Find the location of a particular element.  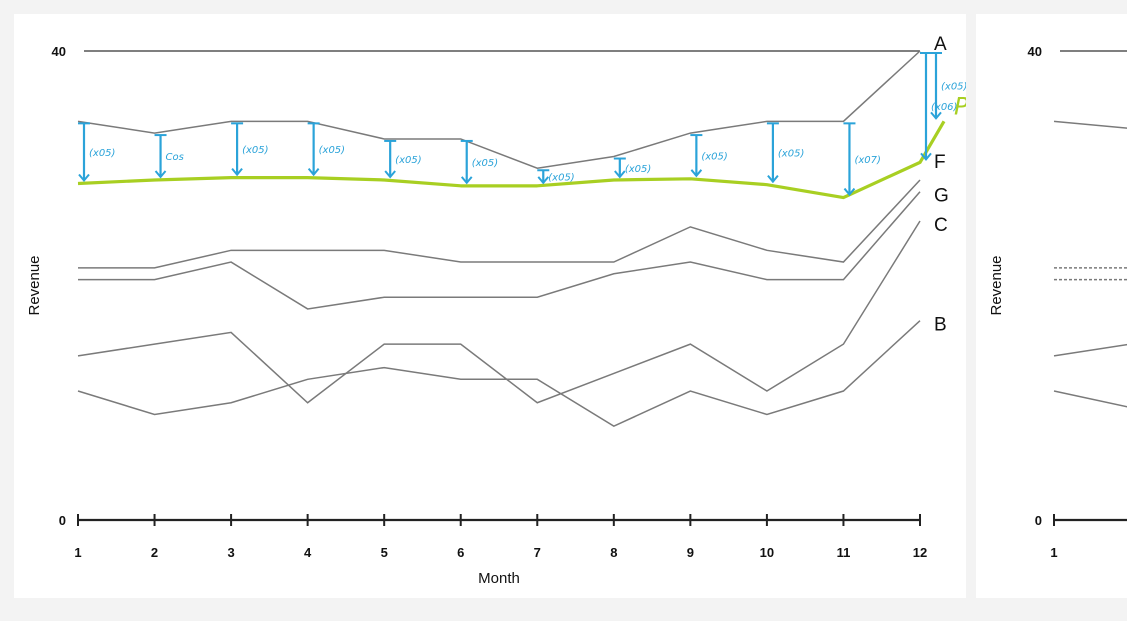

series-label-c: C is located at coordinates (941, 225).